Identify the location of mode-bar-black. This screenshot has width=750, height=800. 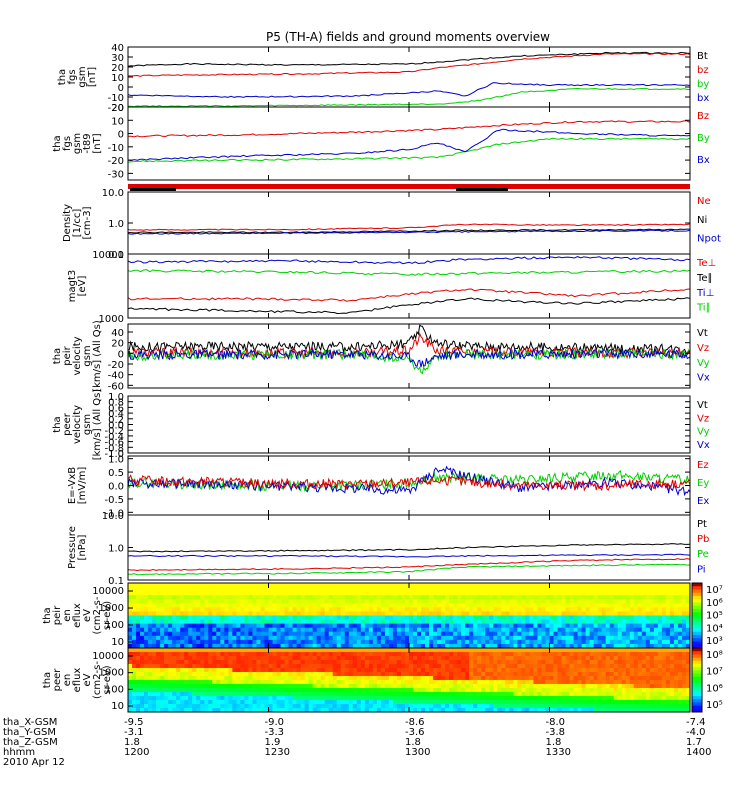
(482, 189).